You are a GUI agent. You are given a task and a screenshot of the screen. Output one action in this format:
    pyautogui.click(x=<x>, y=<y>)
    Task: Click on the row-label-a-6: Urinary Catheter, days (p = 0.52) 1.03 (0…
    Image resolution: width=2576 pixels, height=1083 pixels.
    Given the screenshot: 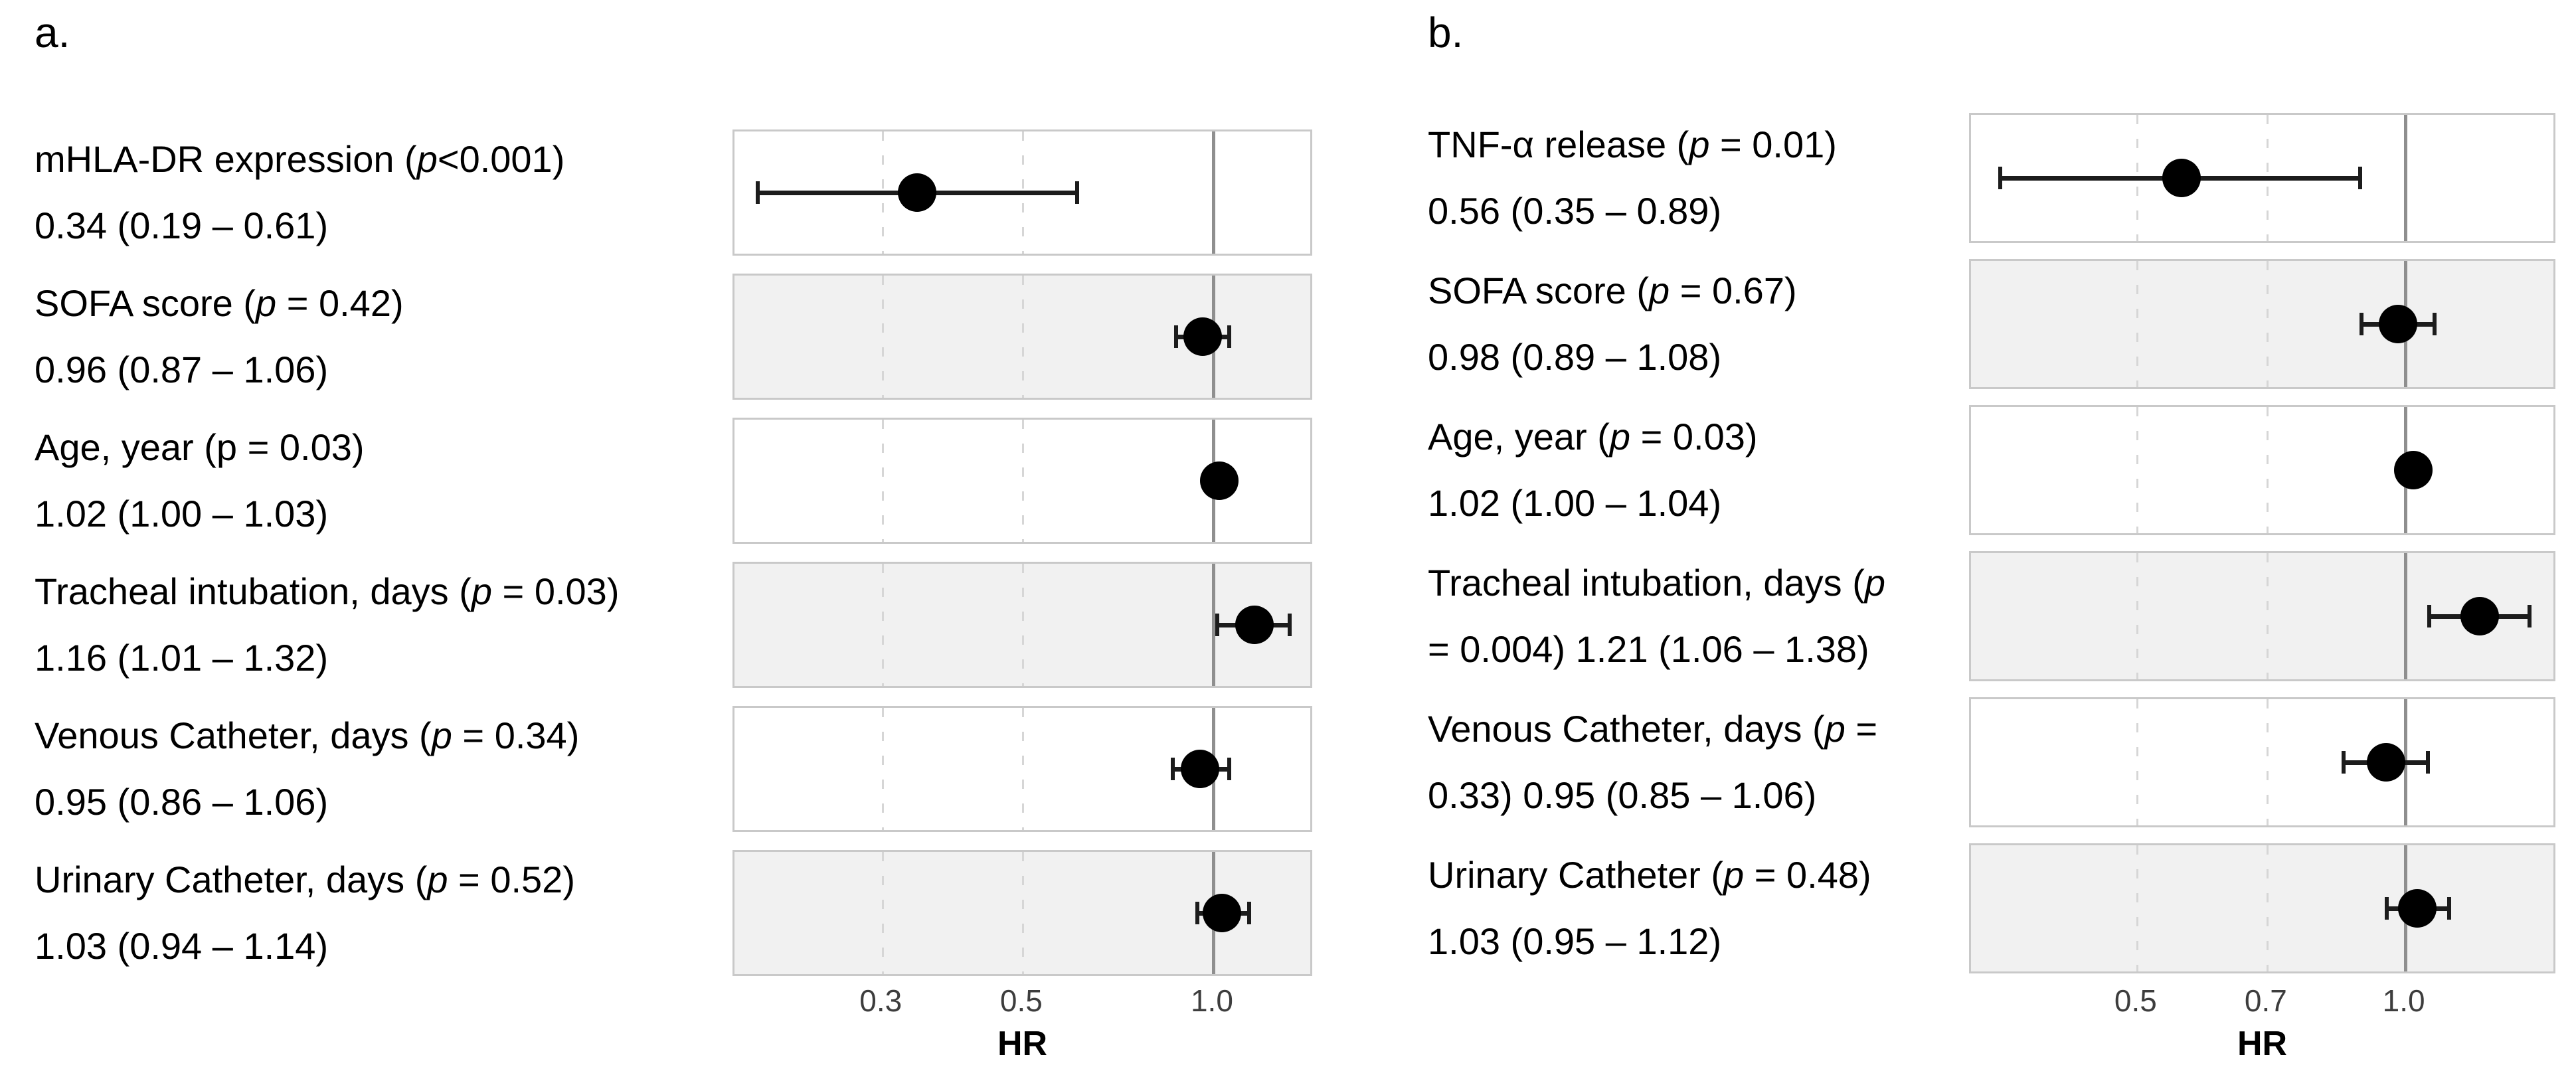 What is the action you would take?
    pyautogui.click(x=305, y=913)
    